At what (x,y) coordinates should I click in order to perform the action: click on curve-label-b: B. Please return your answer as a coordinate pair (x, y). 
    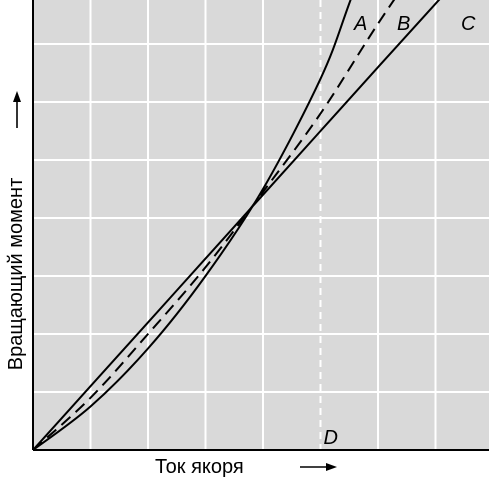
    Looking at the image, I should click on (403, 24).